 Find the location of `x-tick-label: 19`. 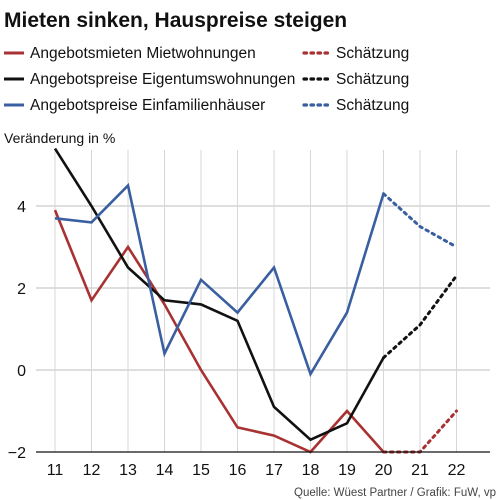

x-tick-label: 19 is located at coordinates (347, 470).